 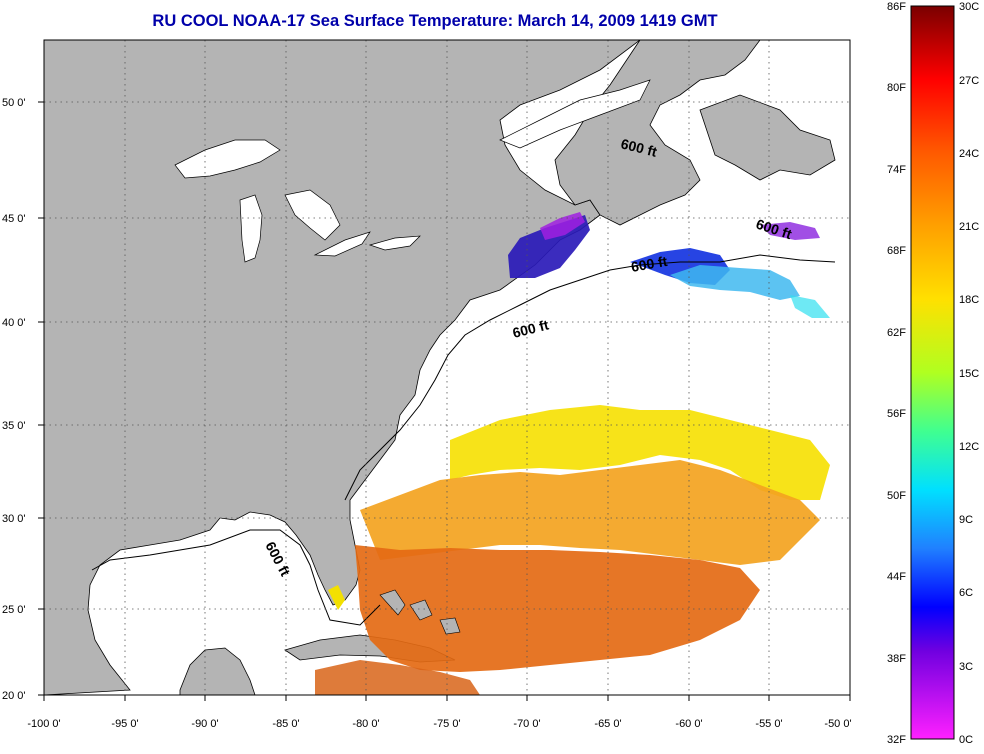 I want to click on colorbar-c-label: 0C, so click(x=966, y=740).